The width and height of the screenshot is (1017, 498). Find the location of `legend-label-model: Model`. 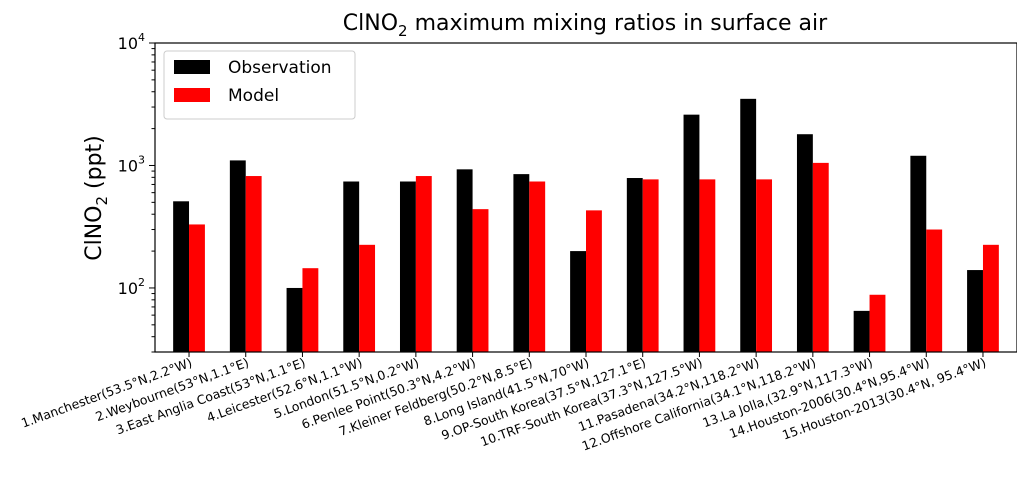

legend-label-model: Model is located at coordinates (253, 96).